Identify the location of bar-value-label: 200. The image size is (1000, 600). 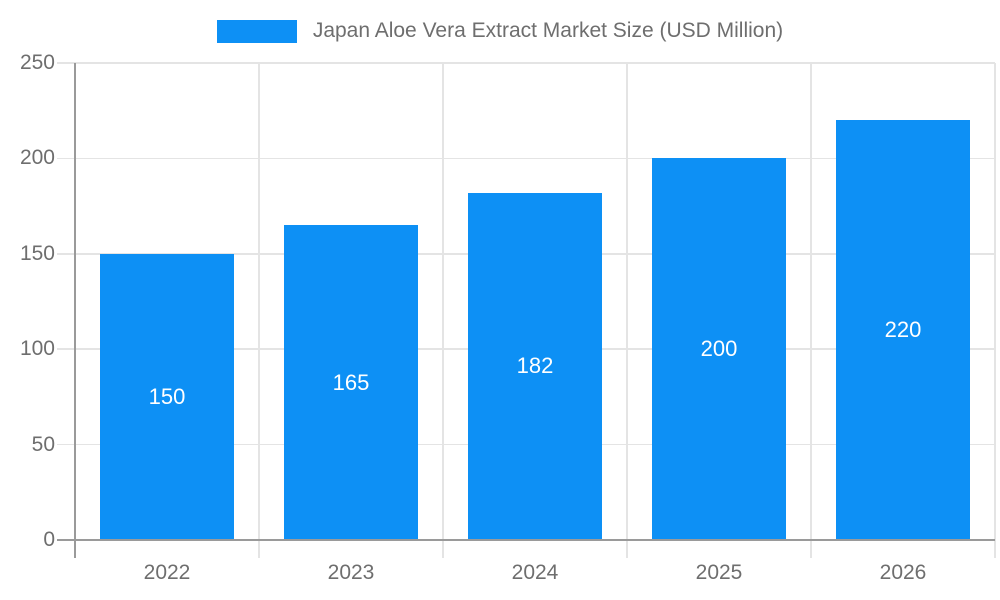
(719, 349).